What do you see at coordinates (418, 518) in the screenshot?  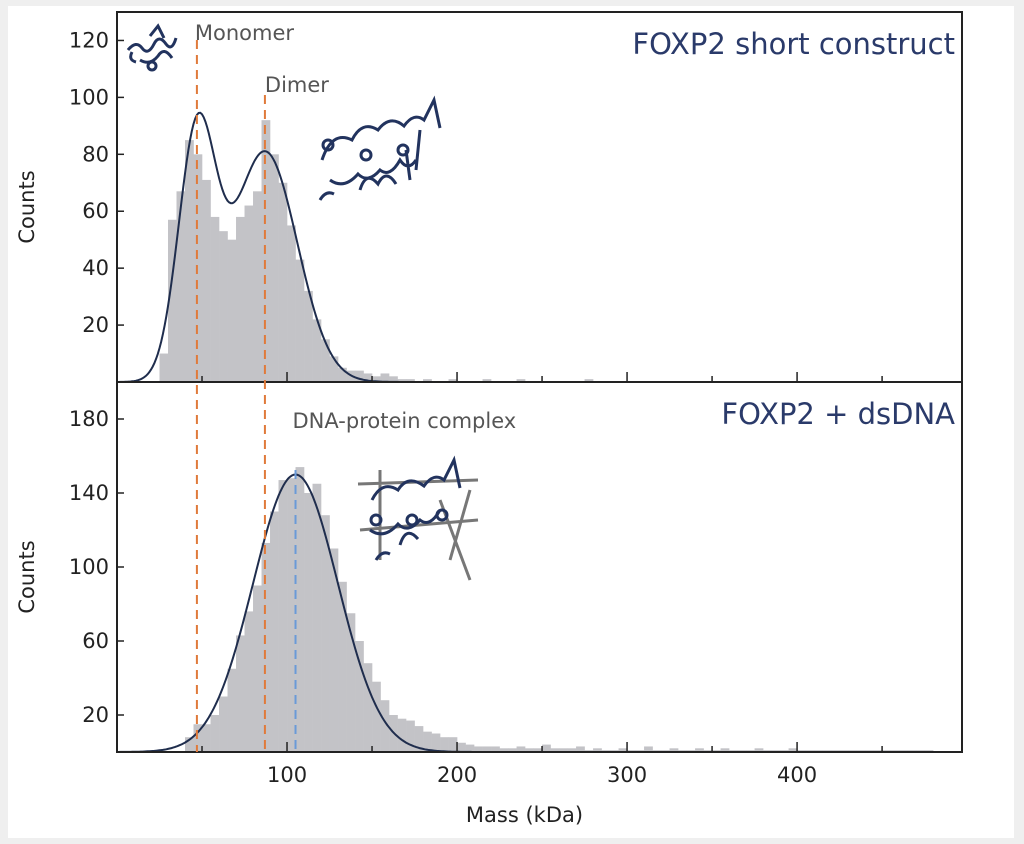 I see `dna-protein-complex-structure-icon` at bounding box center [418, 518].